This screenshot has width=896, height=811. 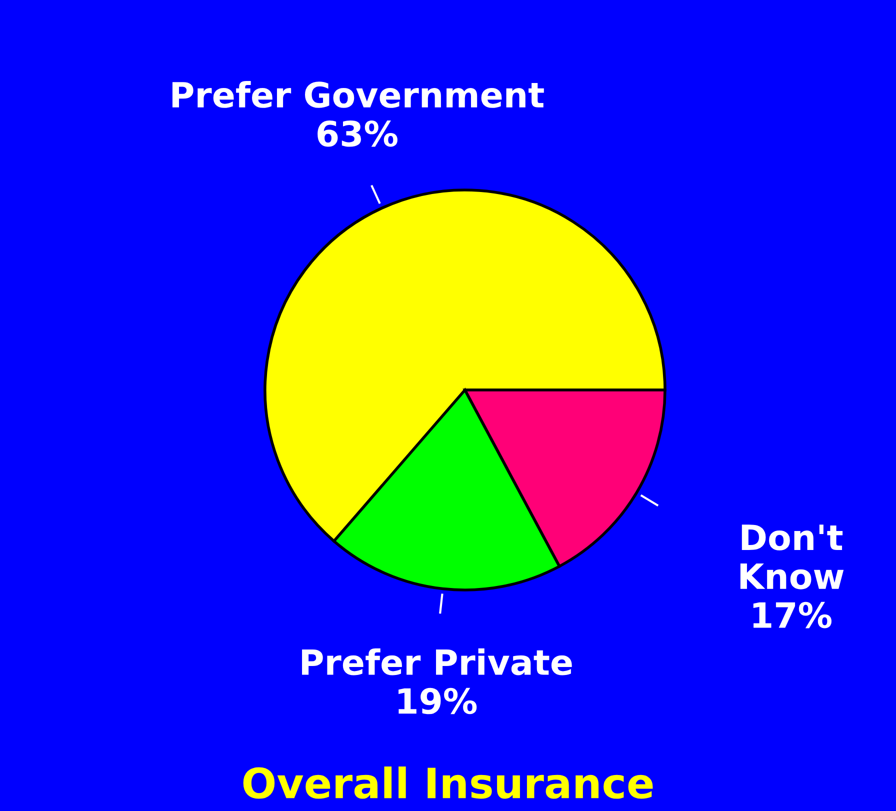 I want to click on data-label: 19%, so click(x=437, y=701).